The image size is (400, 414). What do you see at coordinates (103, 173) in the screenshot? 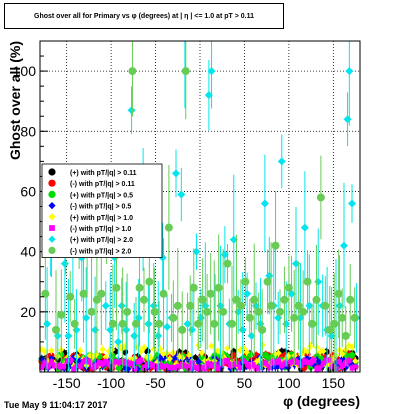
I see `legend-label: (+) with pT/|q| > 0.11` at bounding box center [103, 173].